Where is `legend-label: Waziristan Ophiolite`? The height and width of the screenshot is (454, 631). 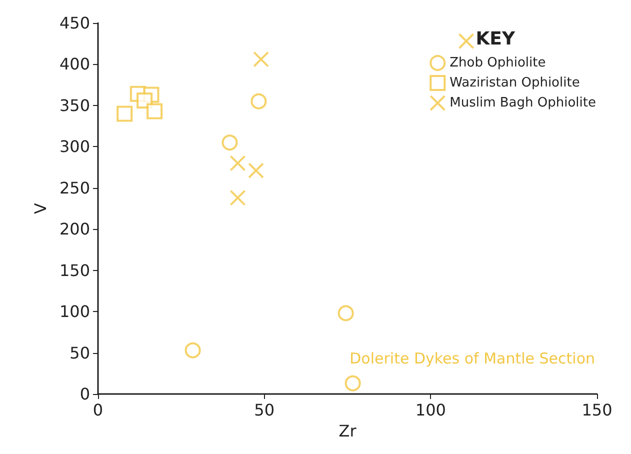 legend-label: Waziristan Ophiolite is located at coordinates (515, 83).